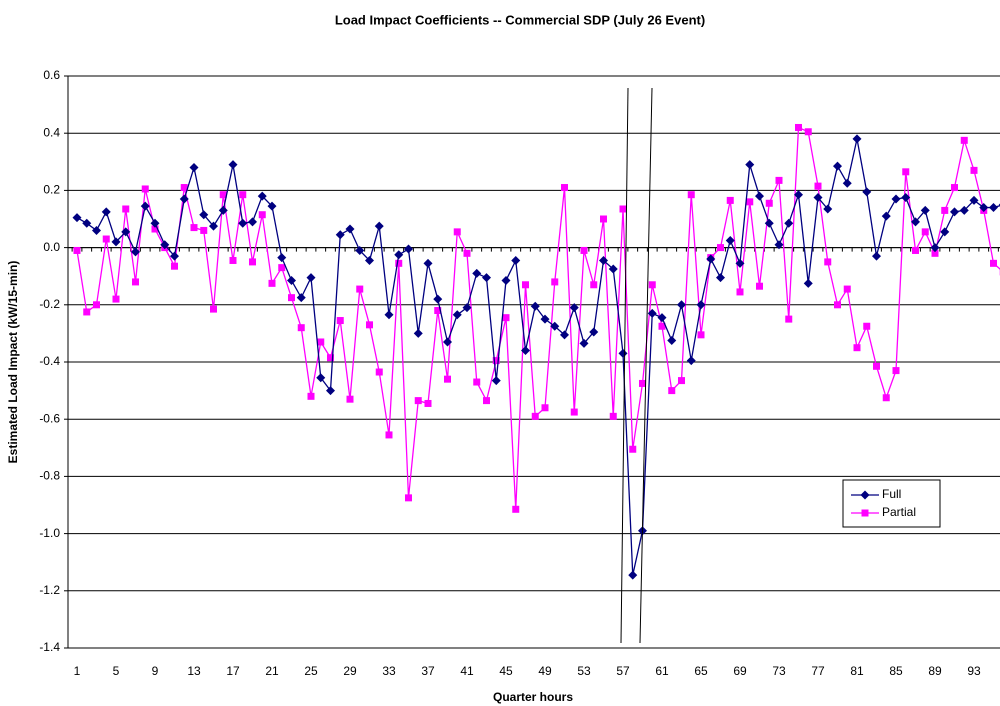 Image resolution: width=1000 pixels, height=706 pixels. I want to click on x-tick-label: 1, so click(77, 671).